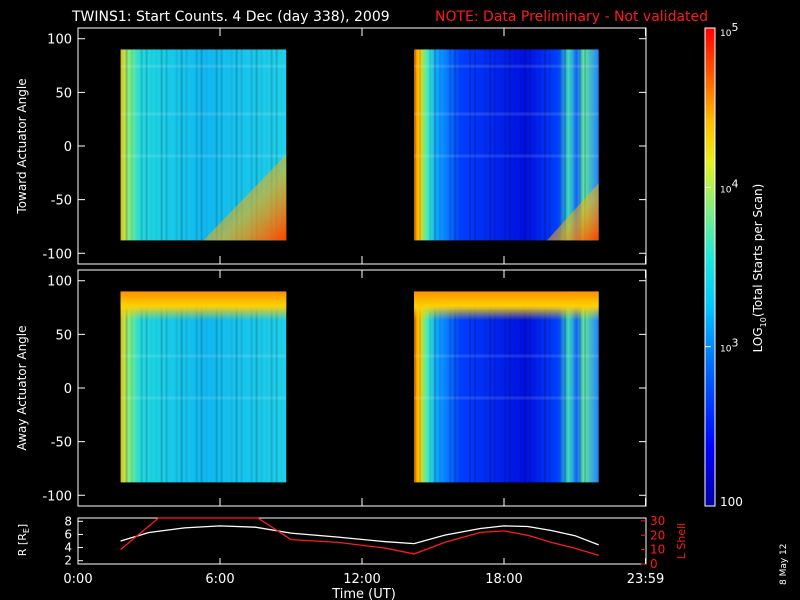 Image resolution: width=800 pixels, height=600 pixels. Describe the element at coordinates (731, 502) in the screenshot. I see `colorbar-tick-label: 100` at that location.